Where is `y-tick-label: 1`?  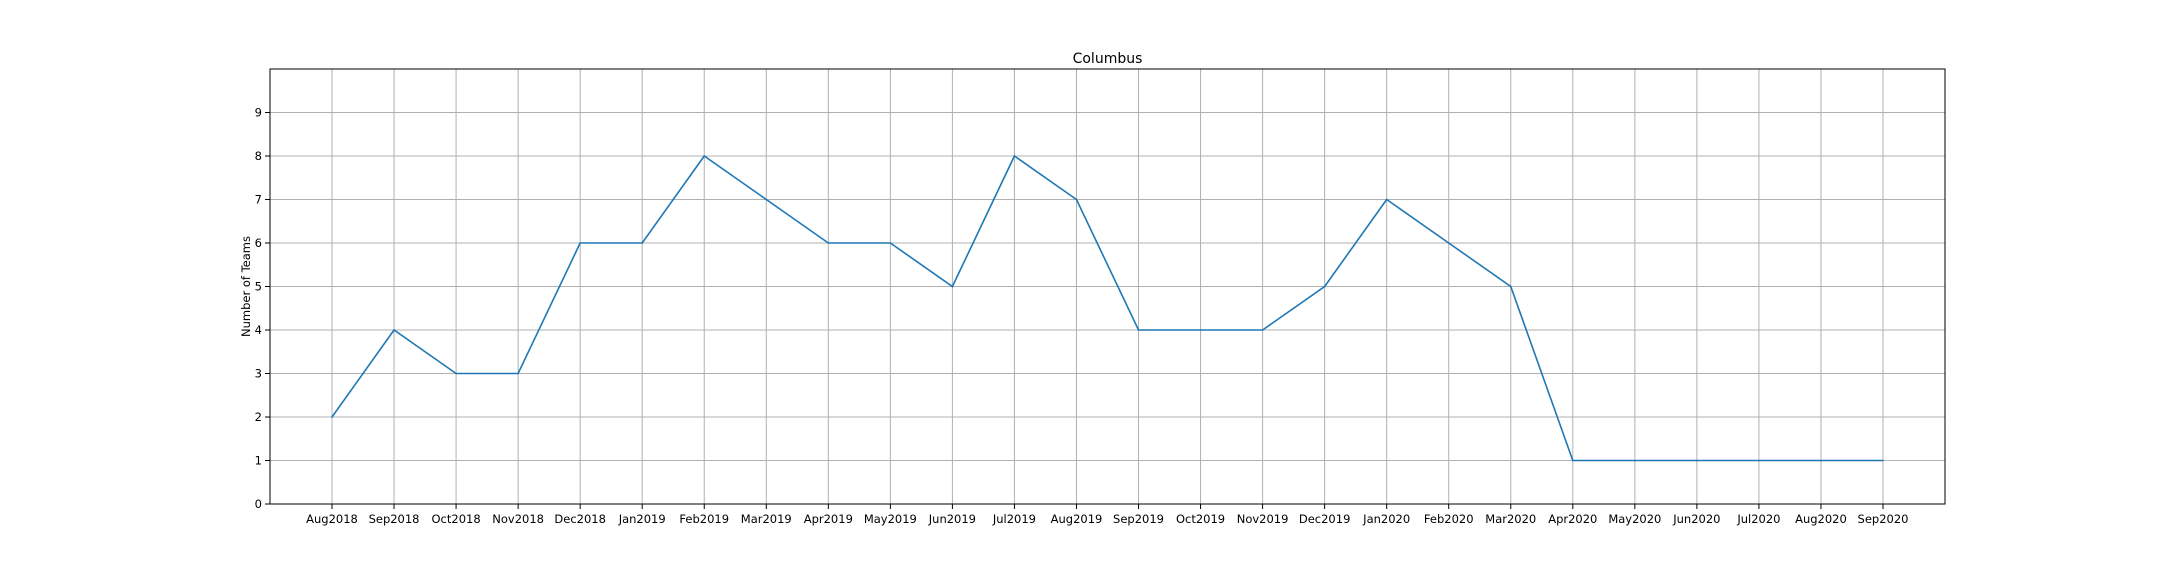 y-tick-label: 1 is located at coordinates (258, 461).